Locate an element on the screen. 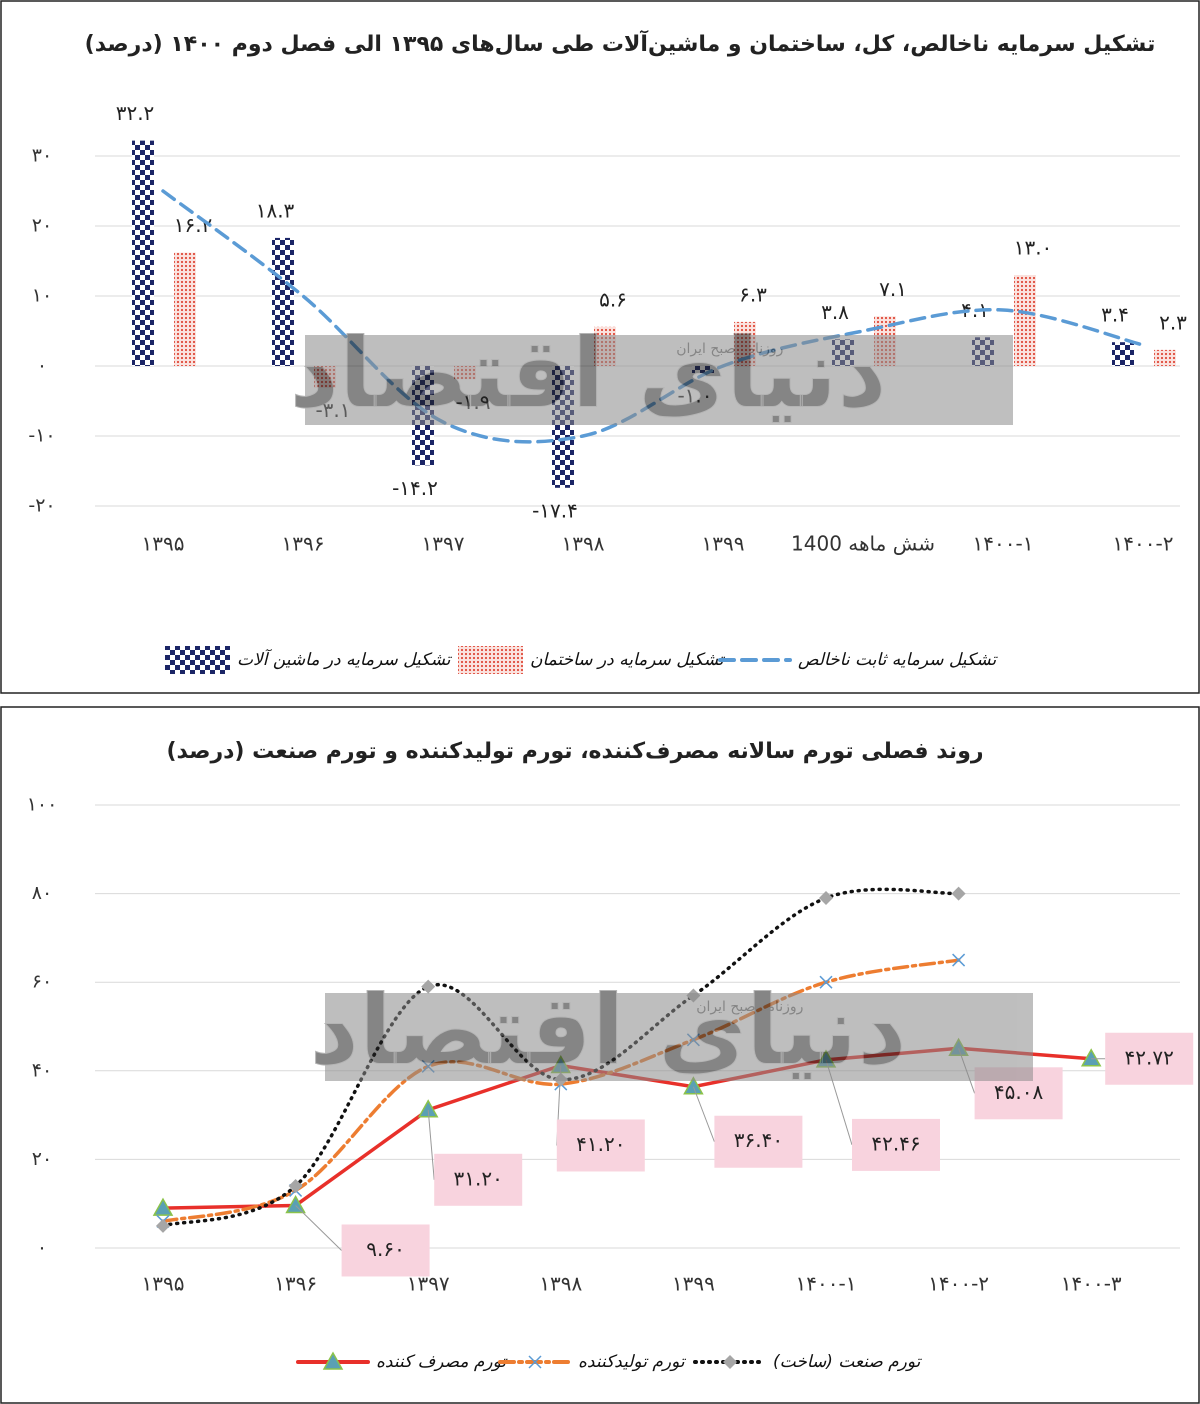  data-label: ۱۶.۲ is located at coordinates (193, 225).